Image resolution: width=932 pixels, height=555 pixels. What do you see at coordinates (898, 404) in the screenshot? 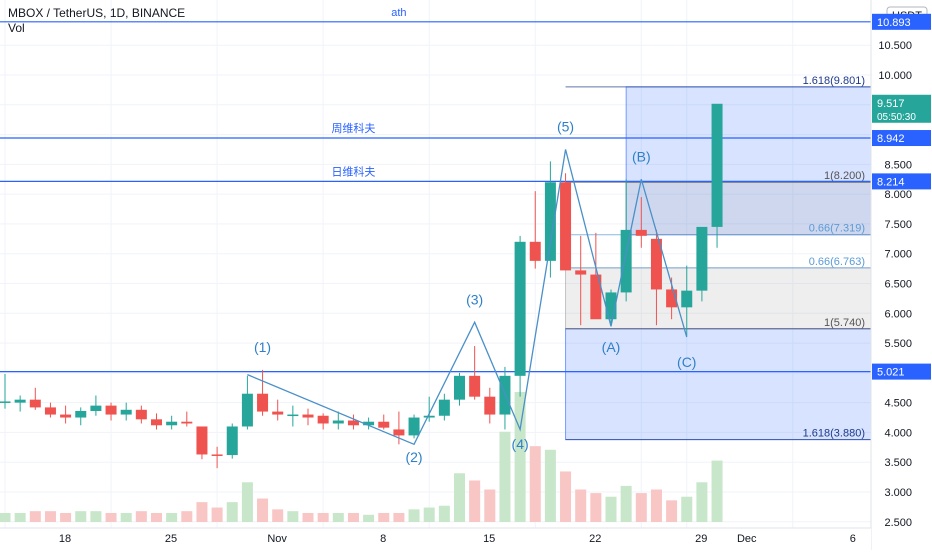
I see `price-tick-label: 4.500` at bounding box center [898, 404].